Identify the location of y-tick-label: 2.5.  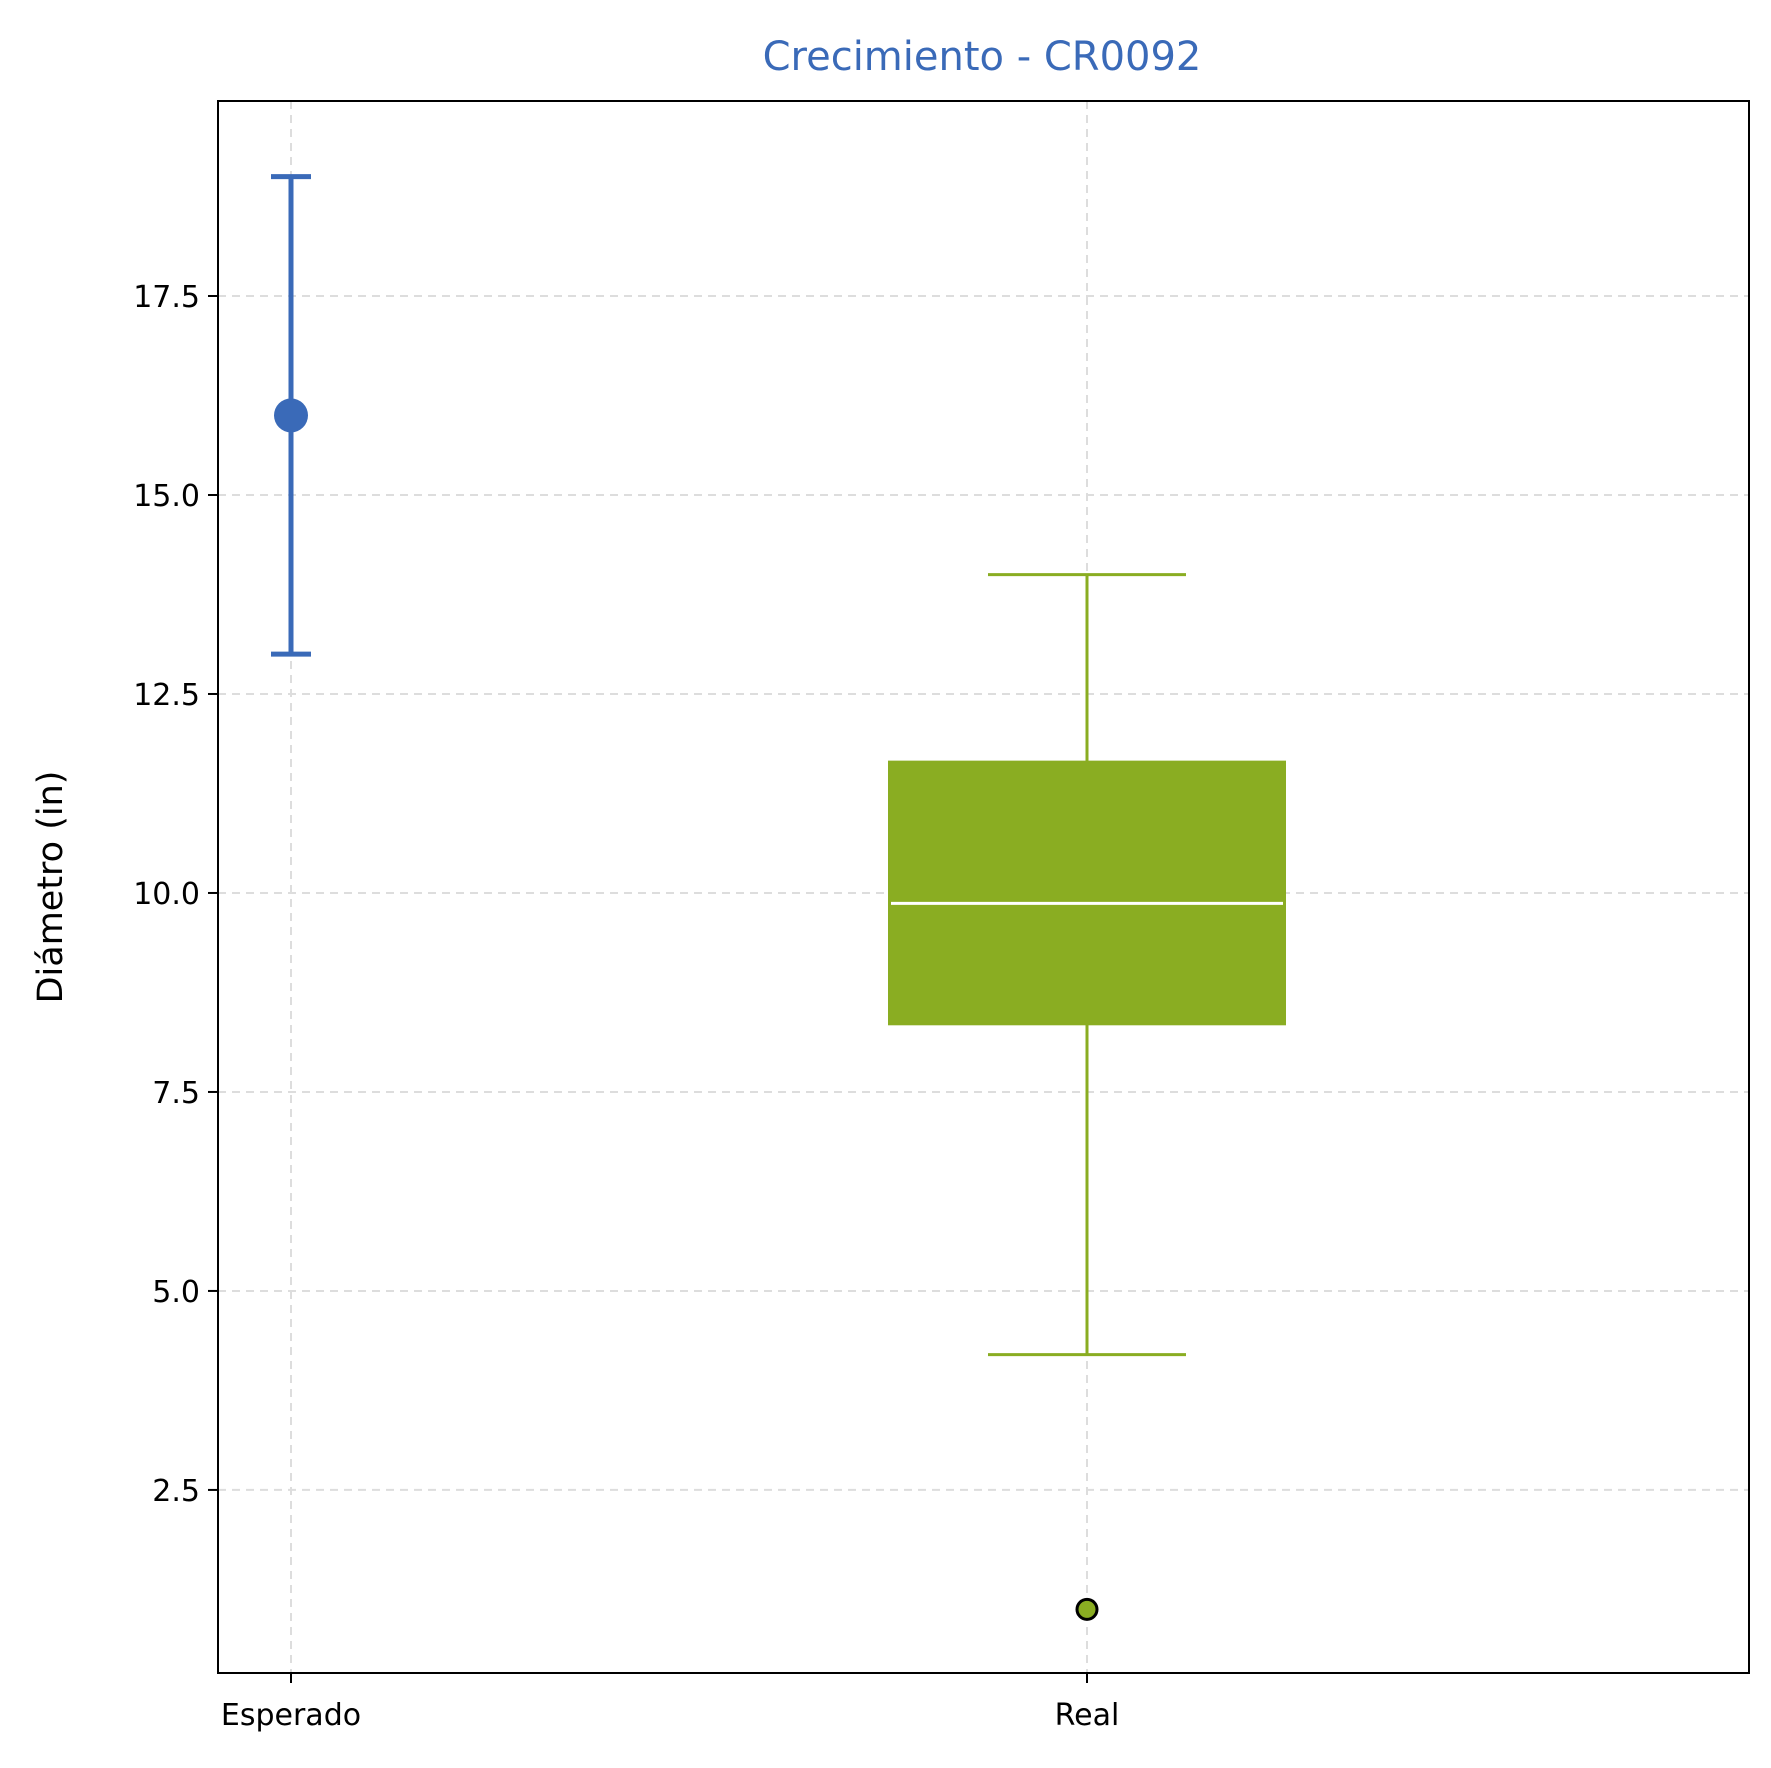
(176, 1491).